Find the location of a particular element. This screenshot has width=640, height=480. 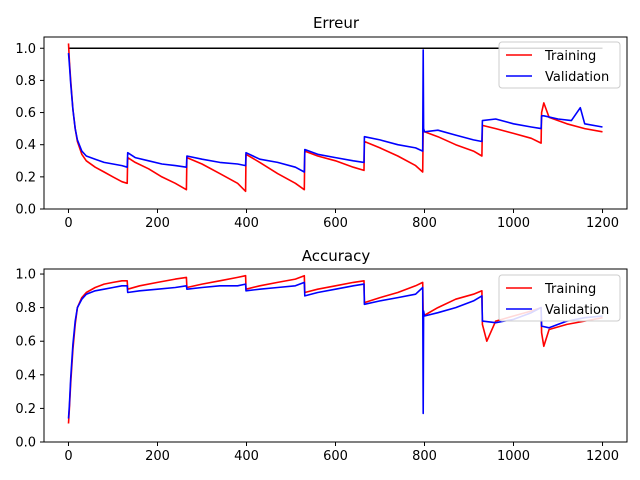

accuracy-y-tick-label: 0.2 is located at coordinates (25, 409).